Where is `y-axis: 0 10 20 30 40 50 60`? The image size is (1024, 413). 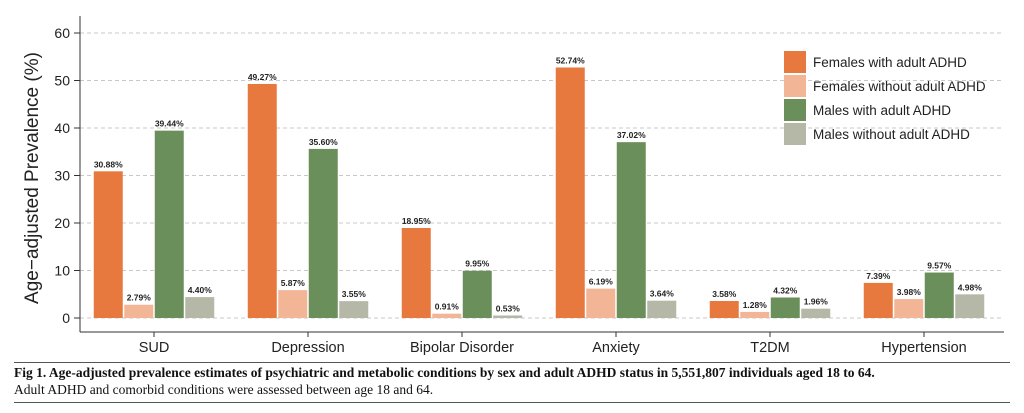
y-axis: 0 10 20 30 40 50 60 is located at coordinates (67, 174).